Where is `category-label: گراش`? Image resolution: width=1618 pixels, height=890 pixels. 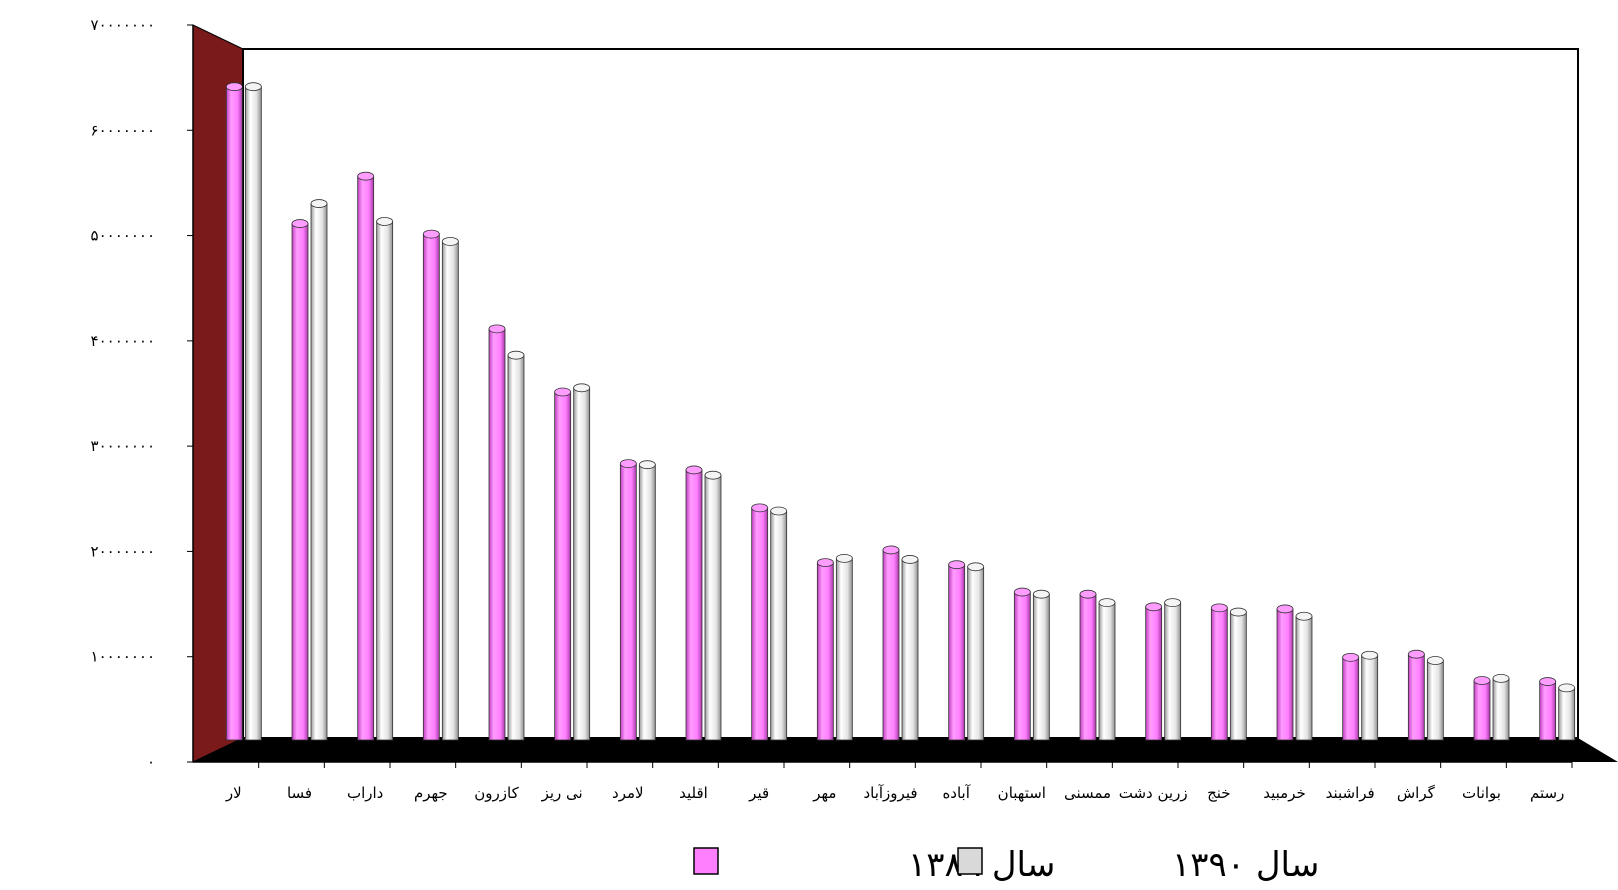 category-label: گراش is located at coordinates (1416, 793).